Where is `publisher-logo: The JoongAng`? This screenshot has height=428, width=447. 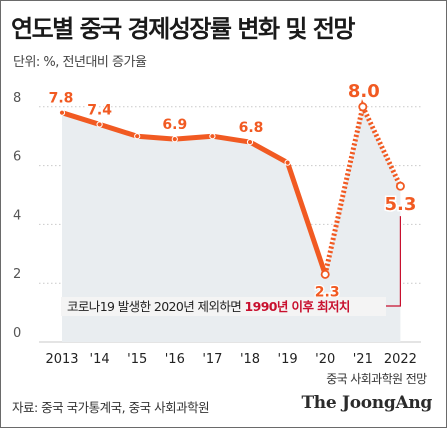 publisher-logo: The JoongAng is located at coordinates (366, 403).